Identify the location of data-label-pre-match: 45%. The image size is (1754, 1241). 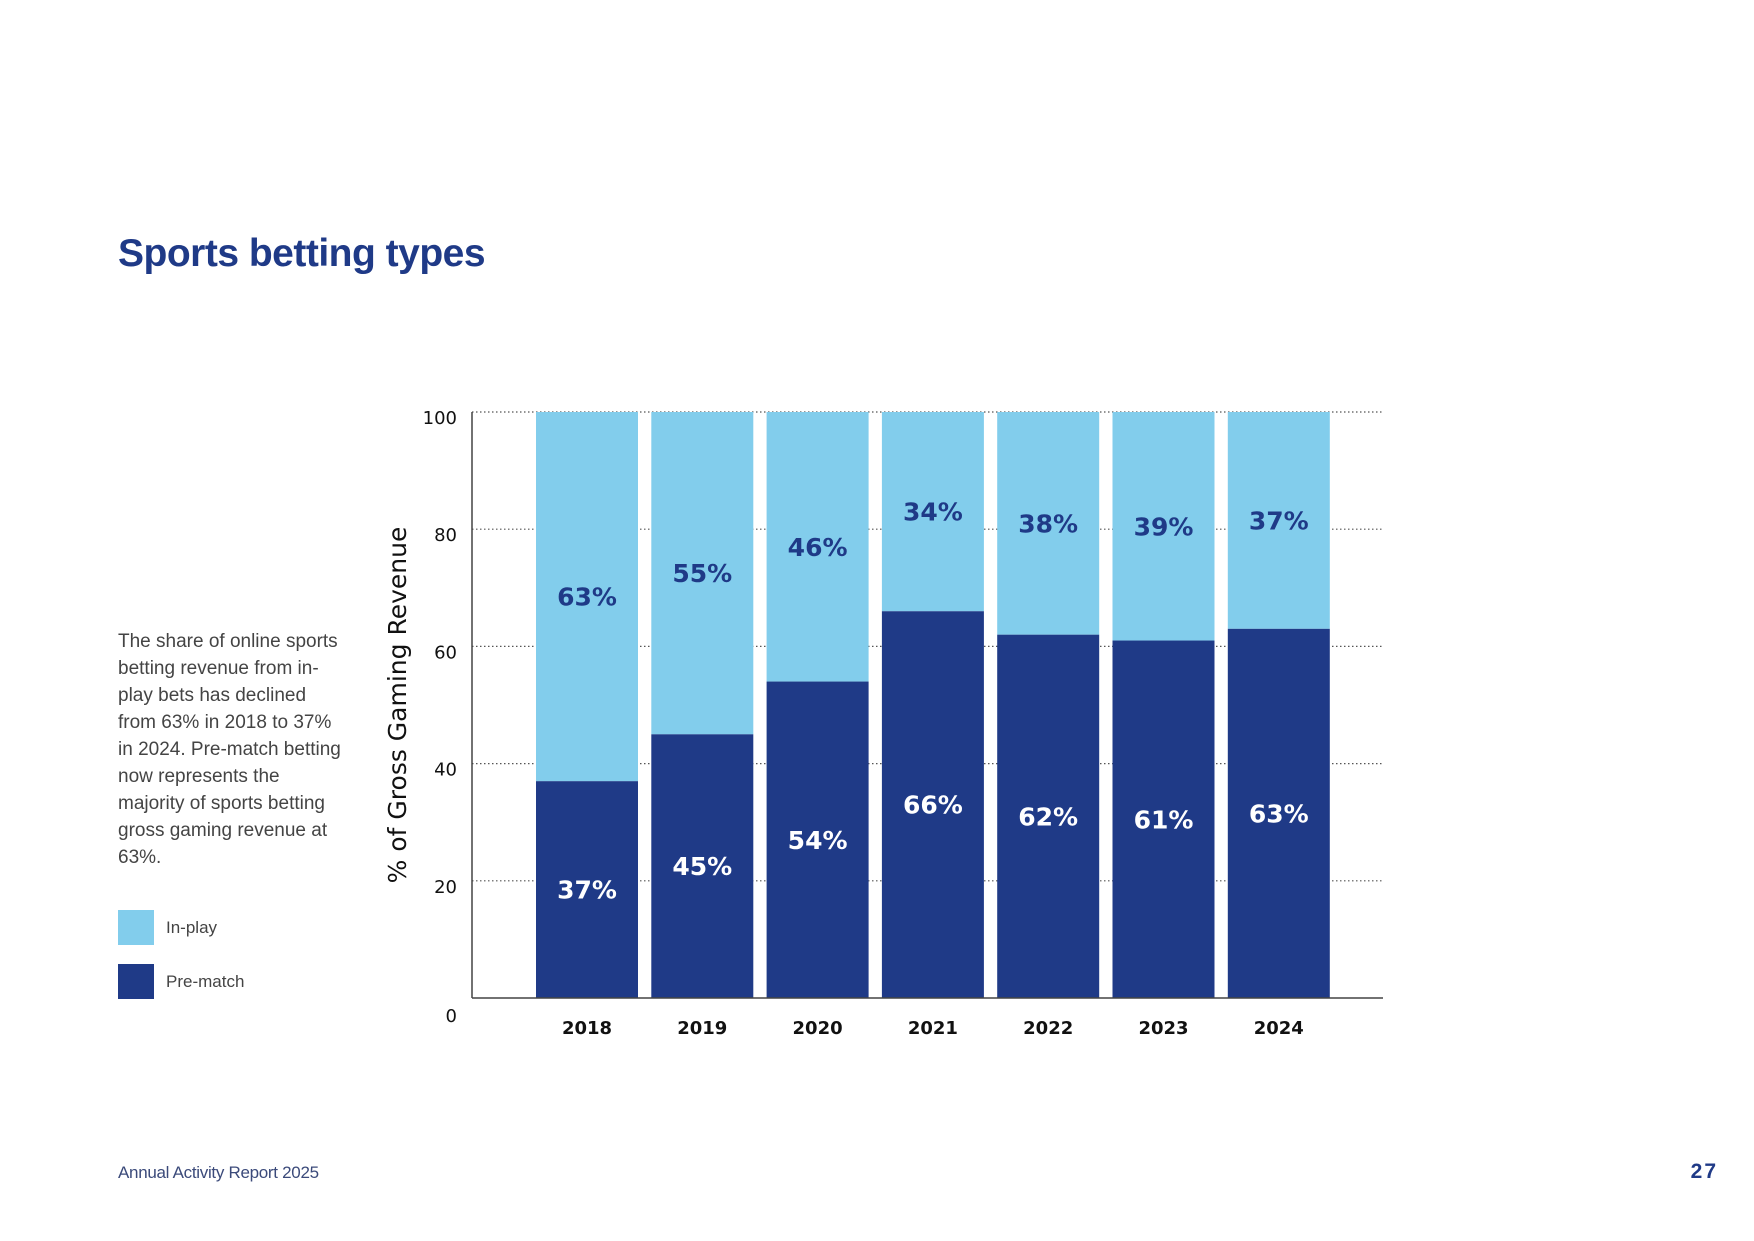
(702, 866).